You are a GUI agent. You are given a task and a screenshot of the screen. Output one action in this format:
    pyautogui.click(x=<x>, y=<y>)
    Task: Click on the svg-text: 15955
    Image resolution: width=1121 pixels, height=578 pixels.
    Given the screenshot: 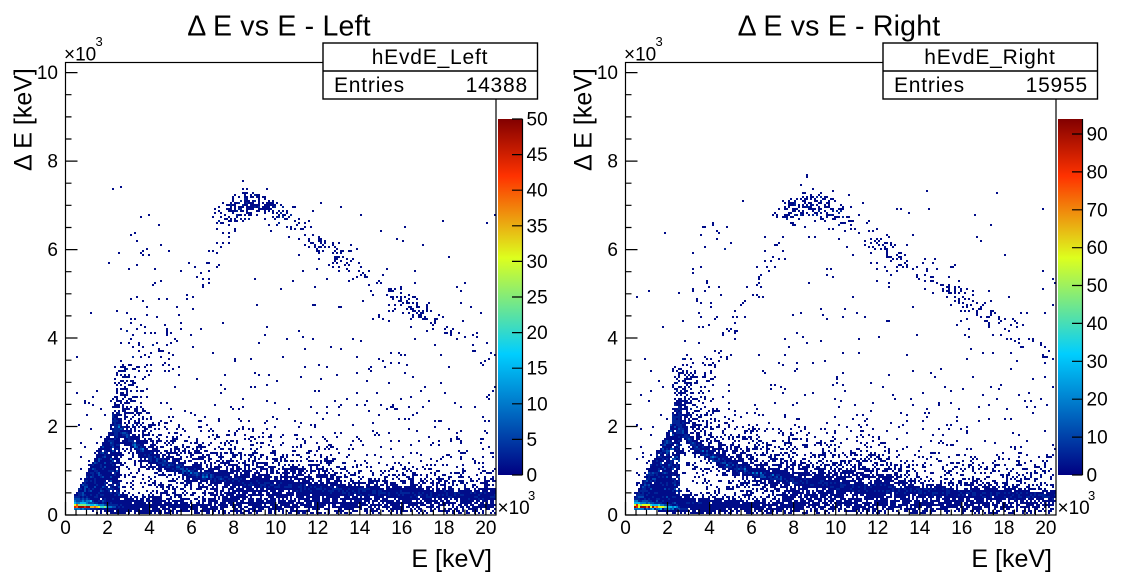 What is the action you would take?
    pyautogui.click(x=1057, y=85)
    